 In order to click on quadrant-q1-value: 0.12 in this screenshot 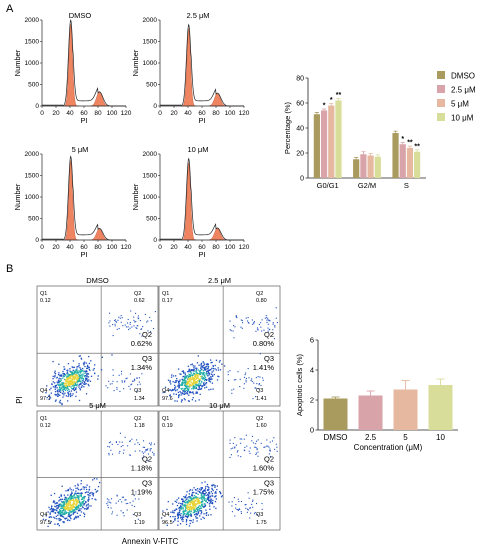, I will do `click(45, 301)`.